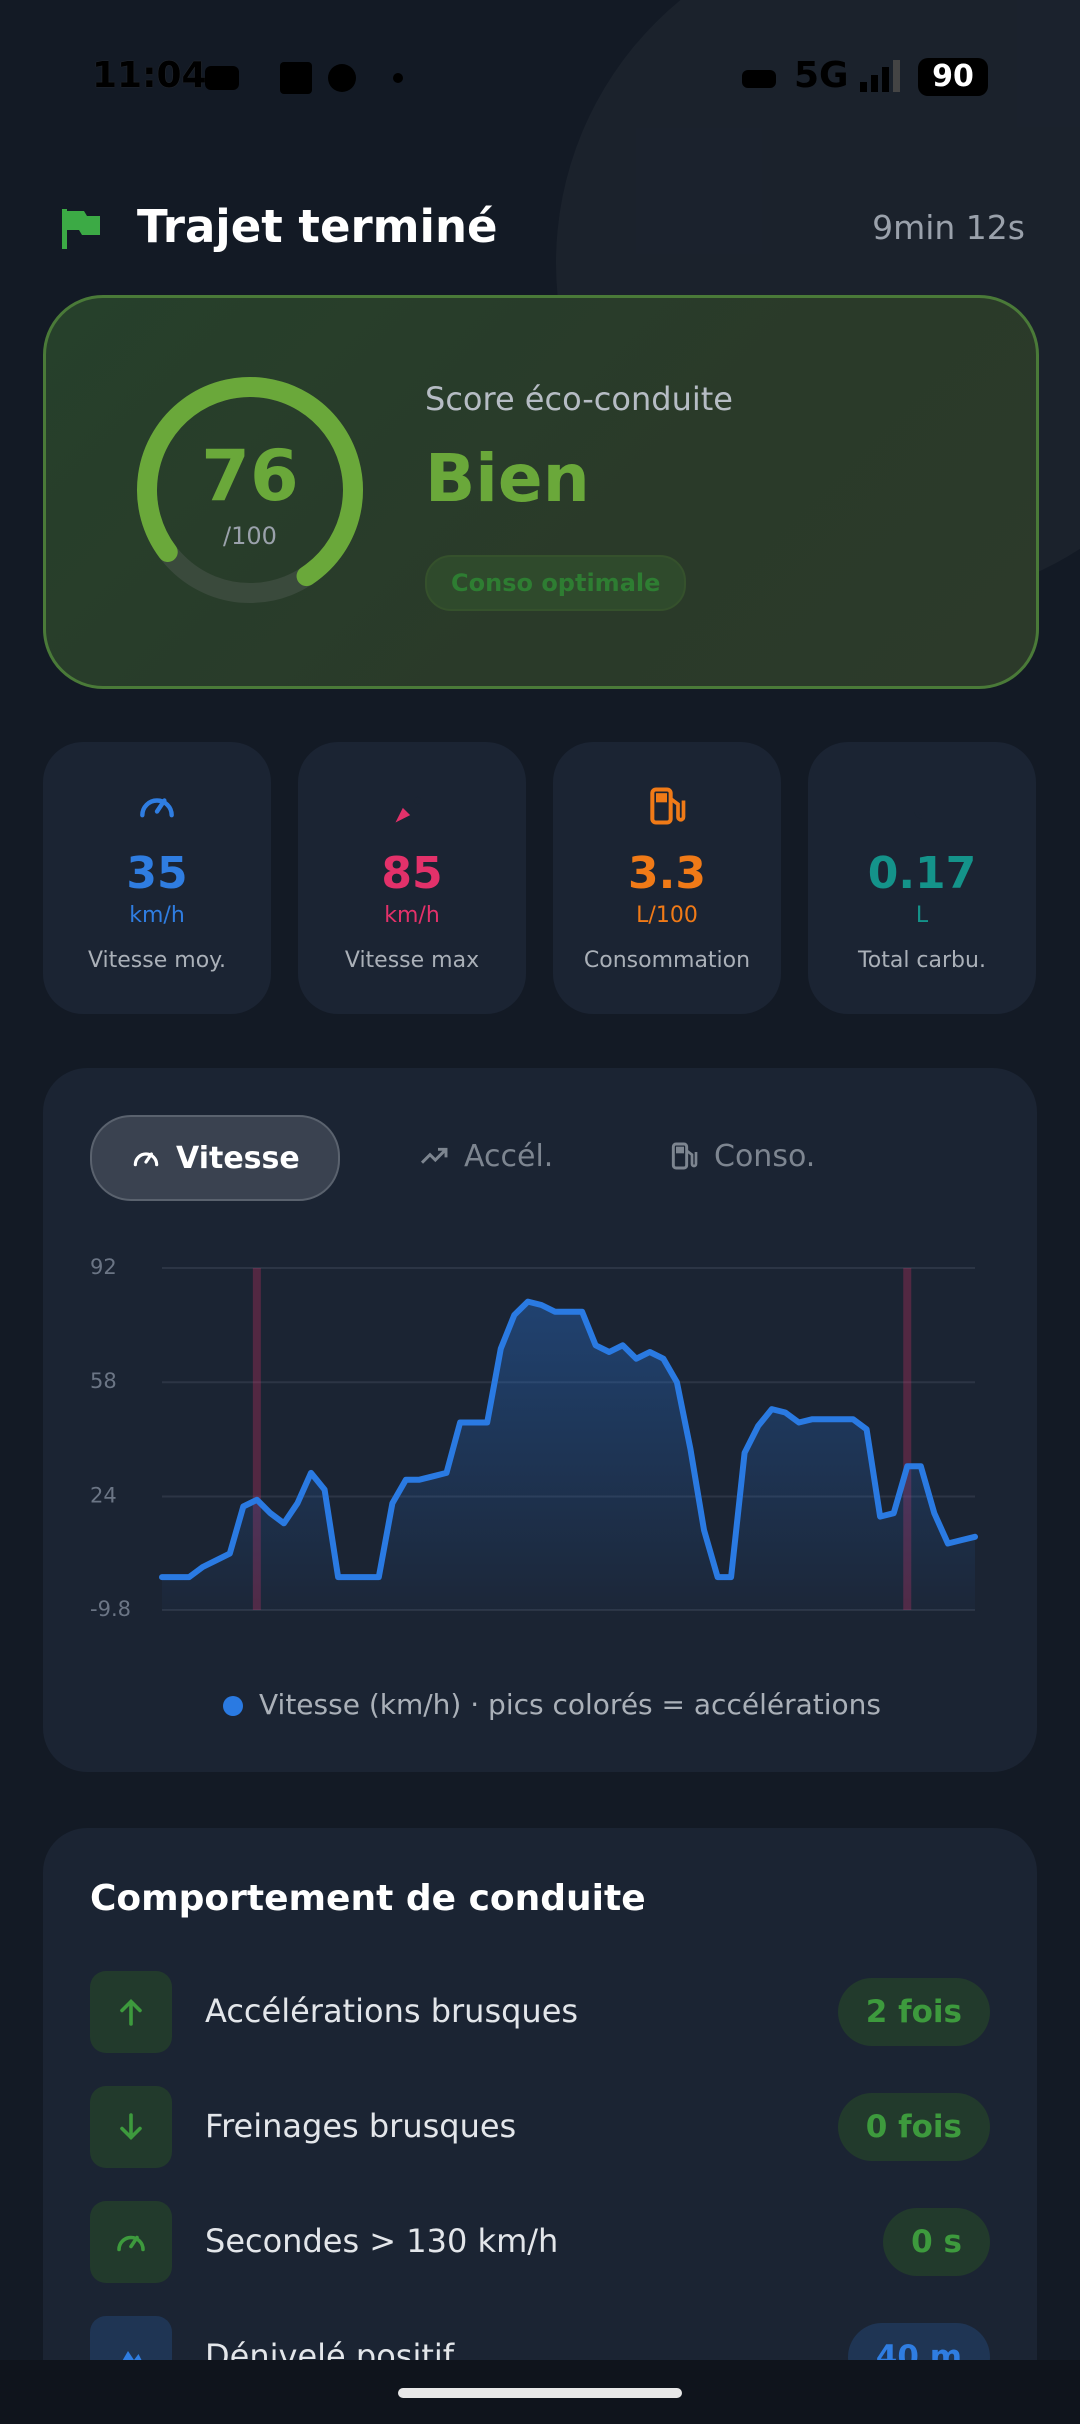 The height and width of the screenshot is (2424, 1080). I want to click on row-label: Dénivelé positif, so click(330, 2348).